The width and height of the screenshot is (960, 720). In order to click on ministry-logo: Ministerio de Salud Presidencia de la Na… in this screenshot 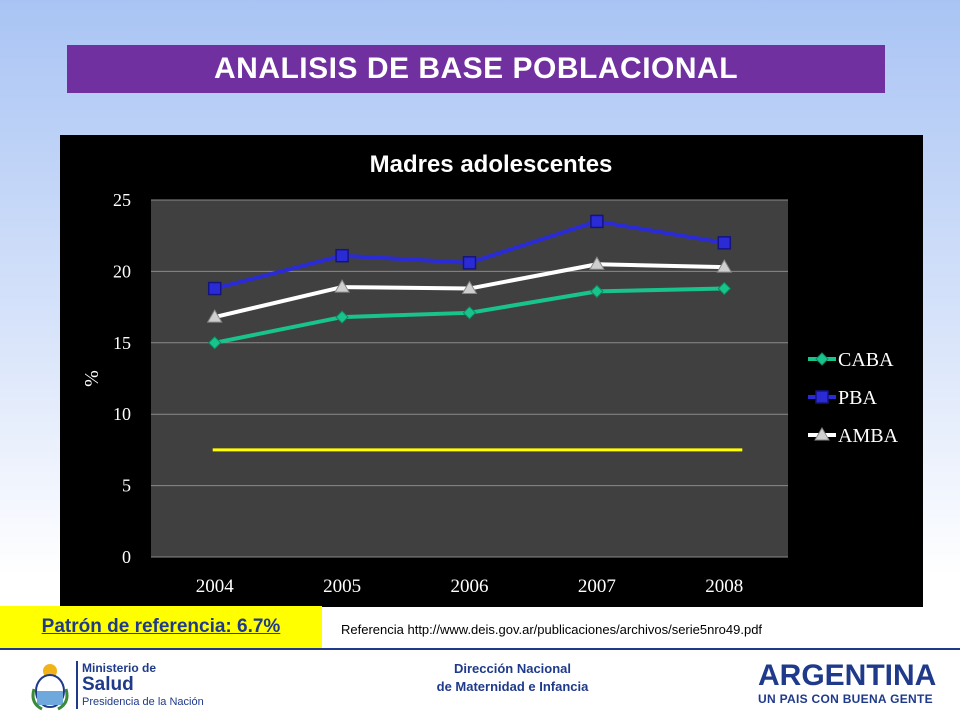, I will do `click(130, 685)`.